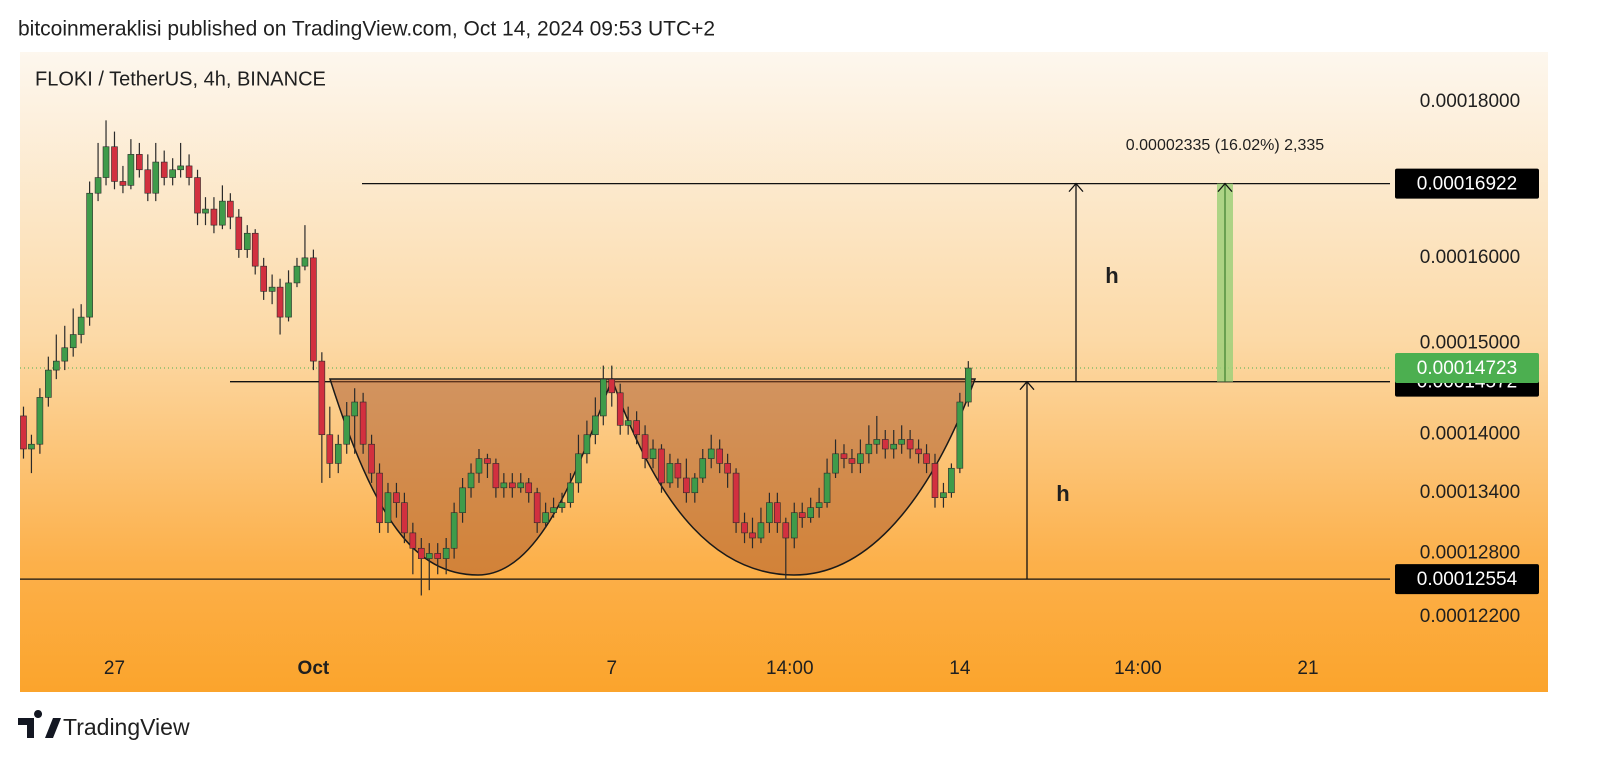 This screenshot has height=775, width=1600. I want to click on annotation-h: h, so click(1111, 275).